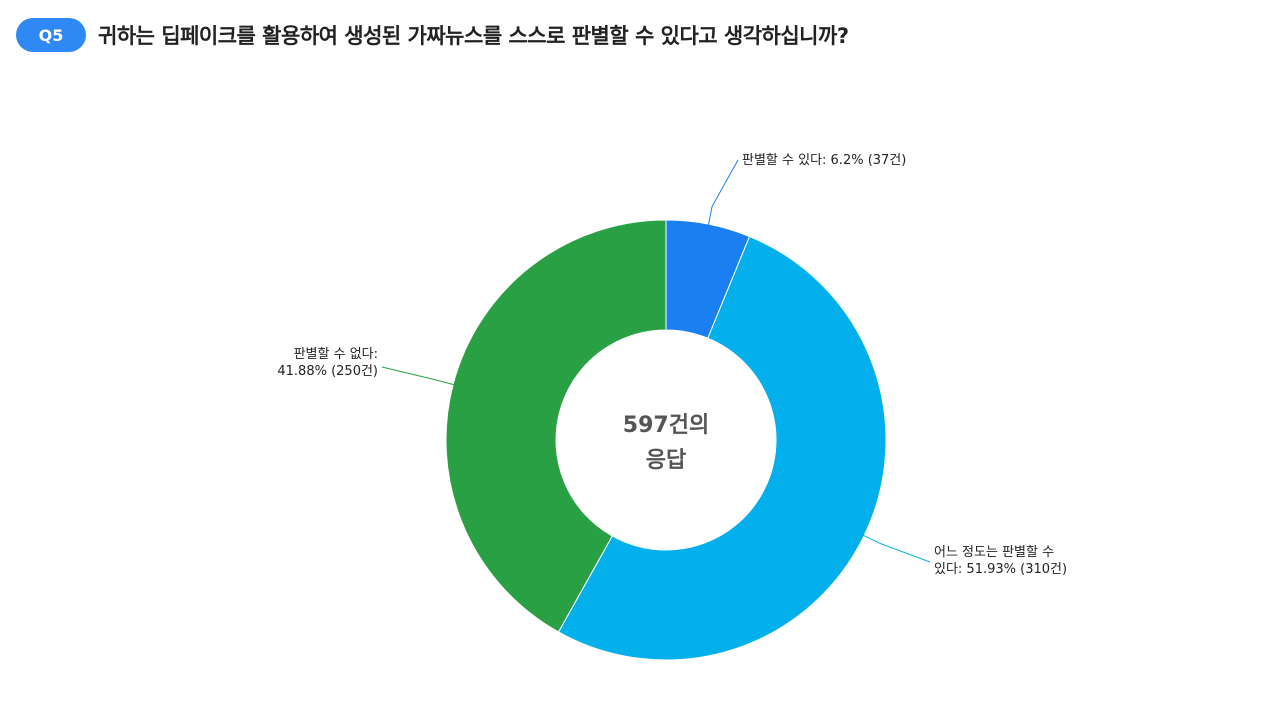 The height and width of the screenshot is (714, 1269). I want to click on callout-label-2-line-2: 있다: 51.93% (310건), so click(1000, 569).